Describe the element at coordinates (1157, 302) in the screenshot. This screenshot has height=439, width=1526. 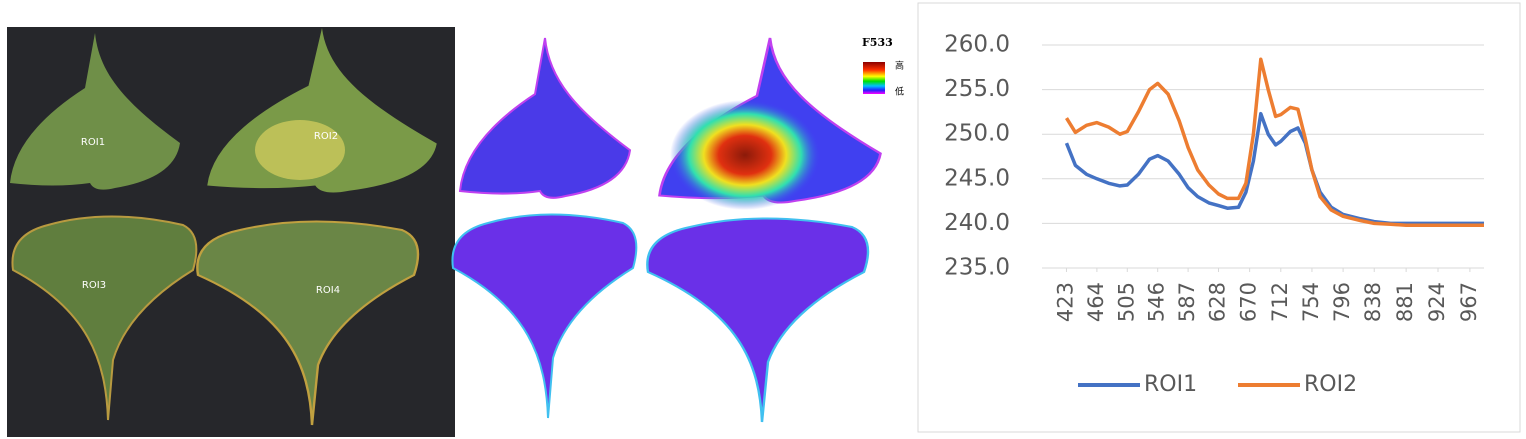
I see `x-tick-label: 546` at that location.